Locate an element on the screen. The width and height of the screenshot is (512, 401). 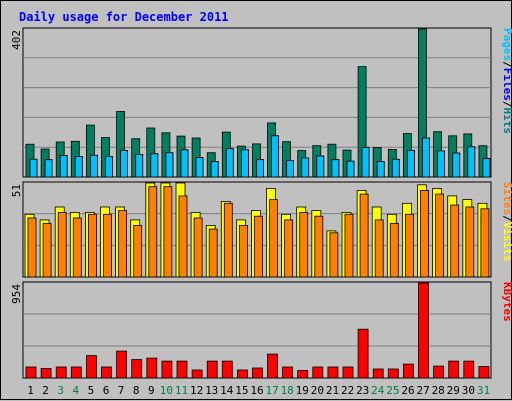
x-tick-label: 22 is located at coordinates (347, 390).